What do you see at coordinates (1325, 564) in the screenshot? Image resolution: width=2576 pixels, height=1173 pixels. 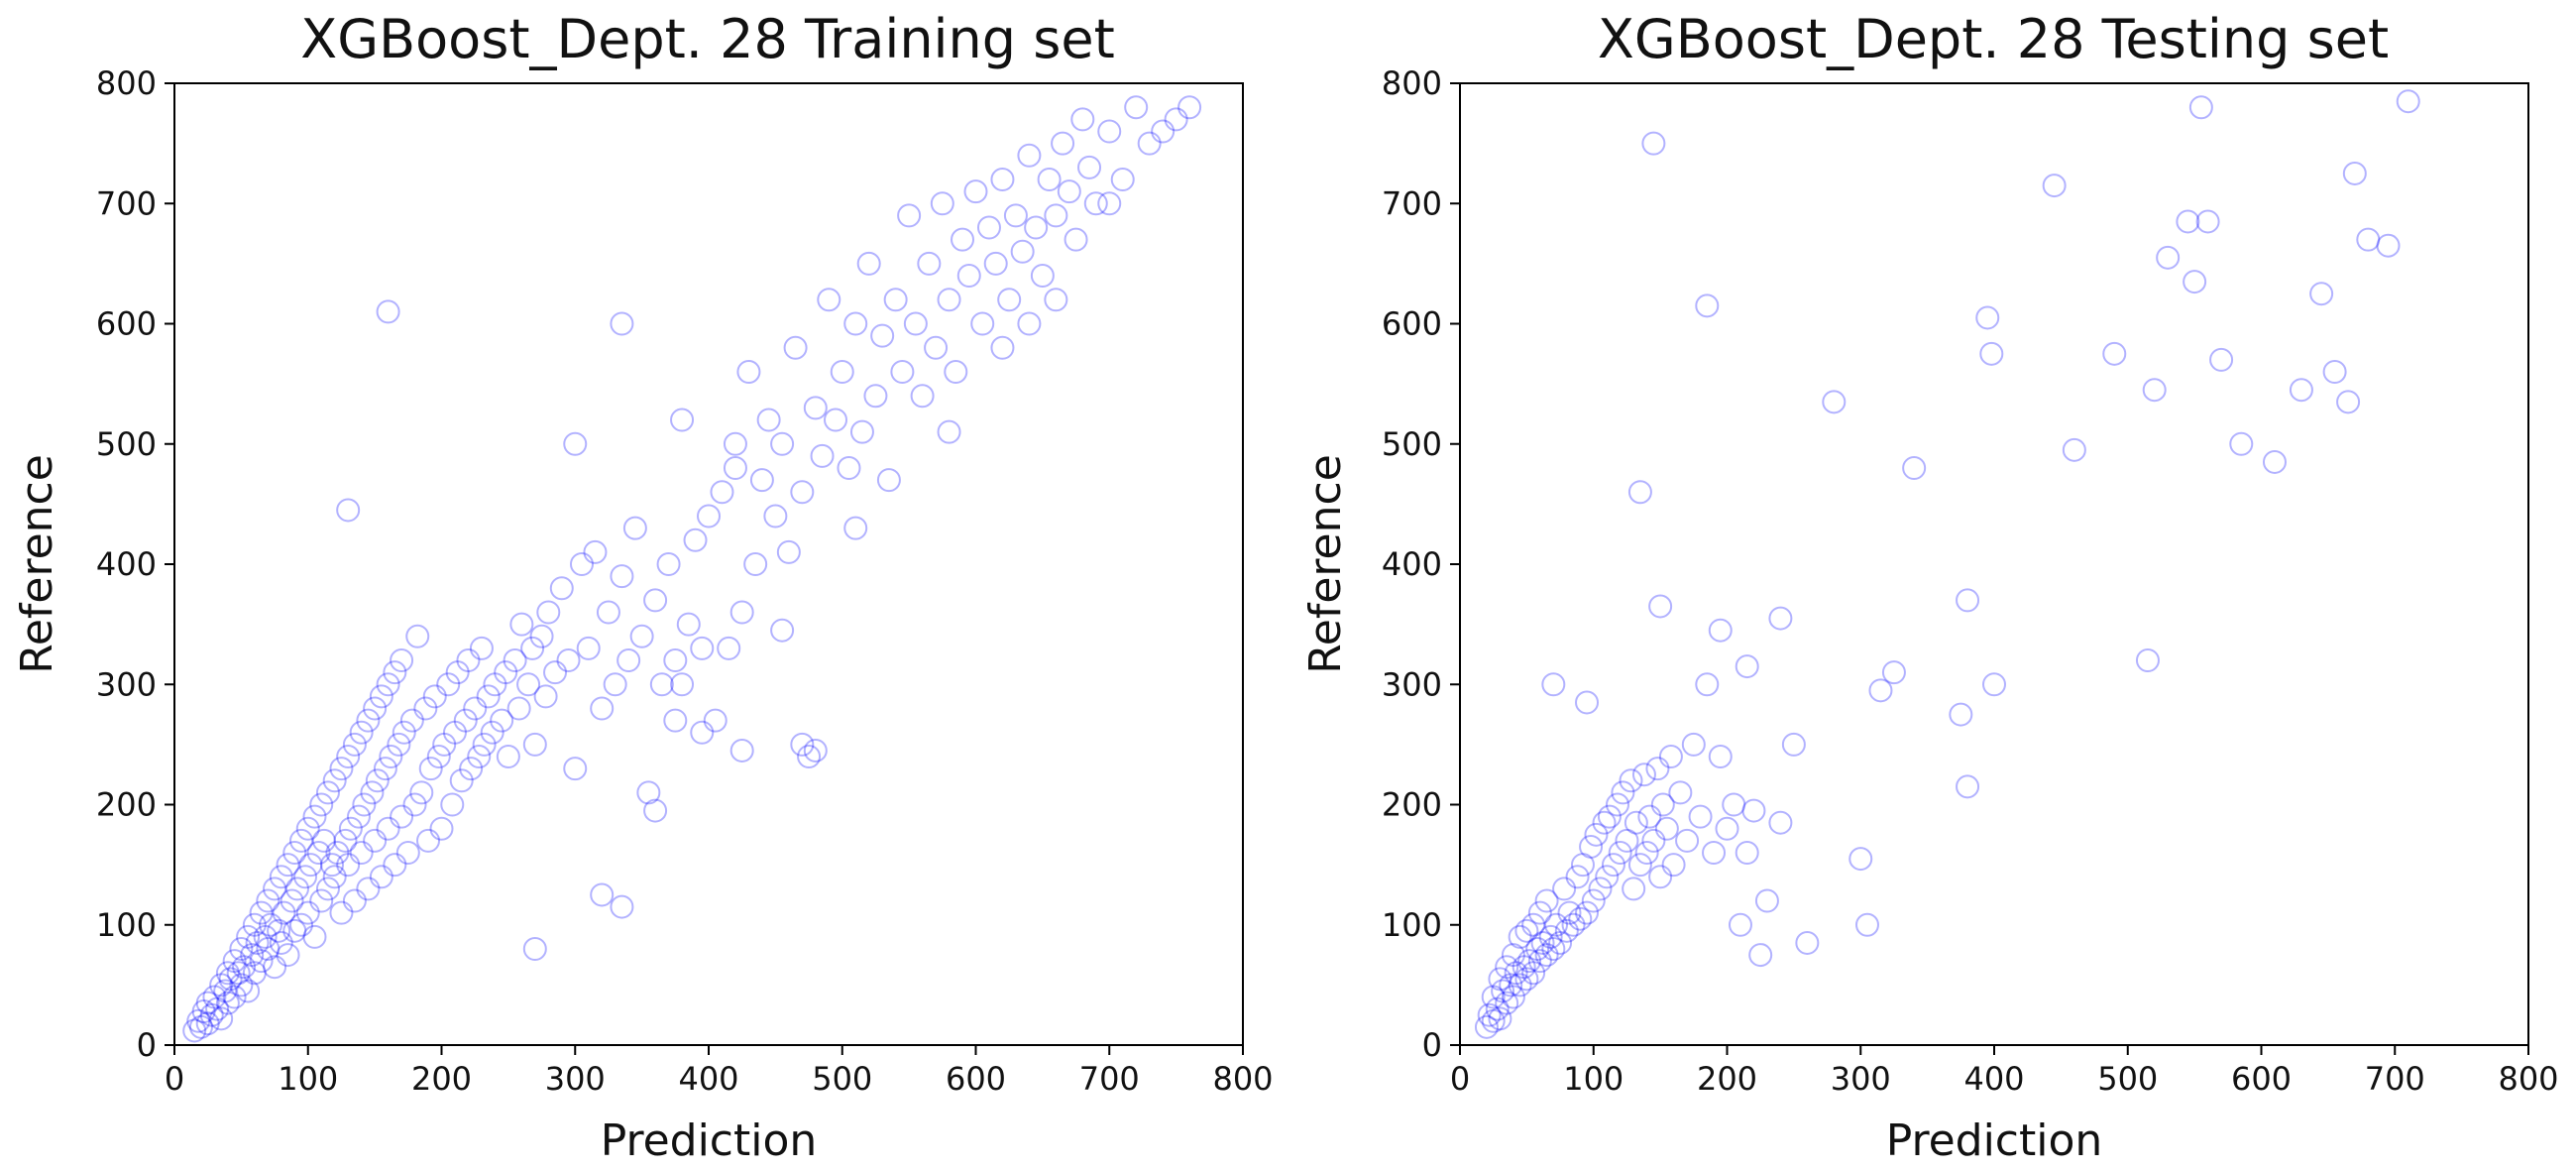 I see `testing-set-y-axis-label: Reference` at bounding box center [1325, 564].